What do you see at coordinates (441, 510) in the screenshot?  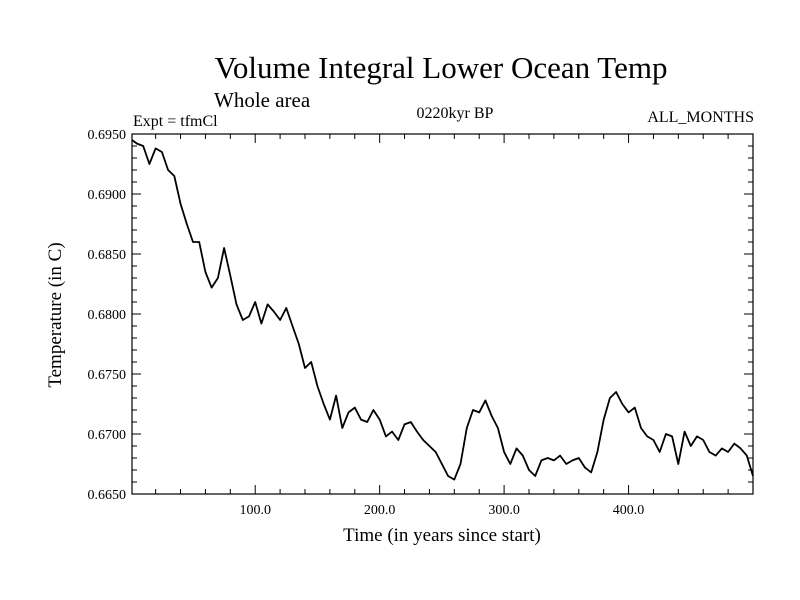 I see `x-tick-labels: 100.0 200.0 300.0 400.0` at bounding box center [441, 510].